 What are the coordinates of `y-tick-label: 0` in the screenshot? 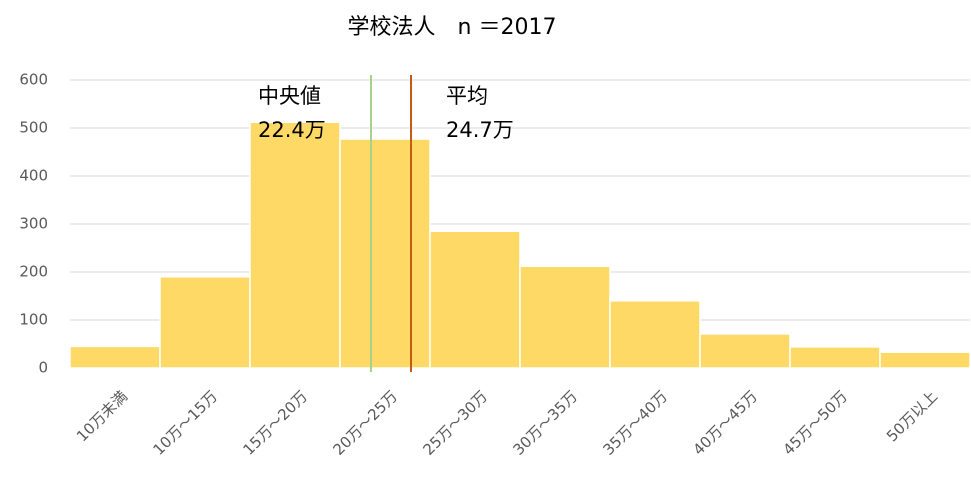 It's located at (43, 368).